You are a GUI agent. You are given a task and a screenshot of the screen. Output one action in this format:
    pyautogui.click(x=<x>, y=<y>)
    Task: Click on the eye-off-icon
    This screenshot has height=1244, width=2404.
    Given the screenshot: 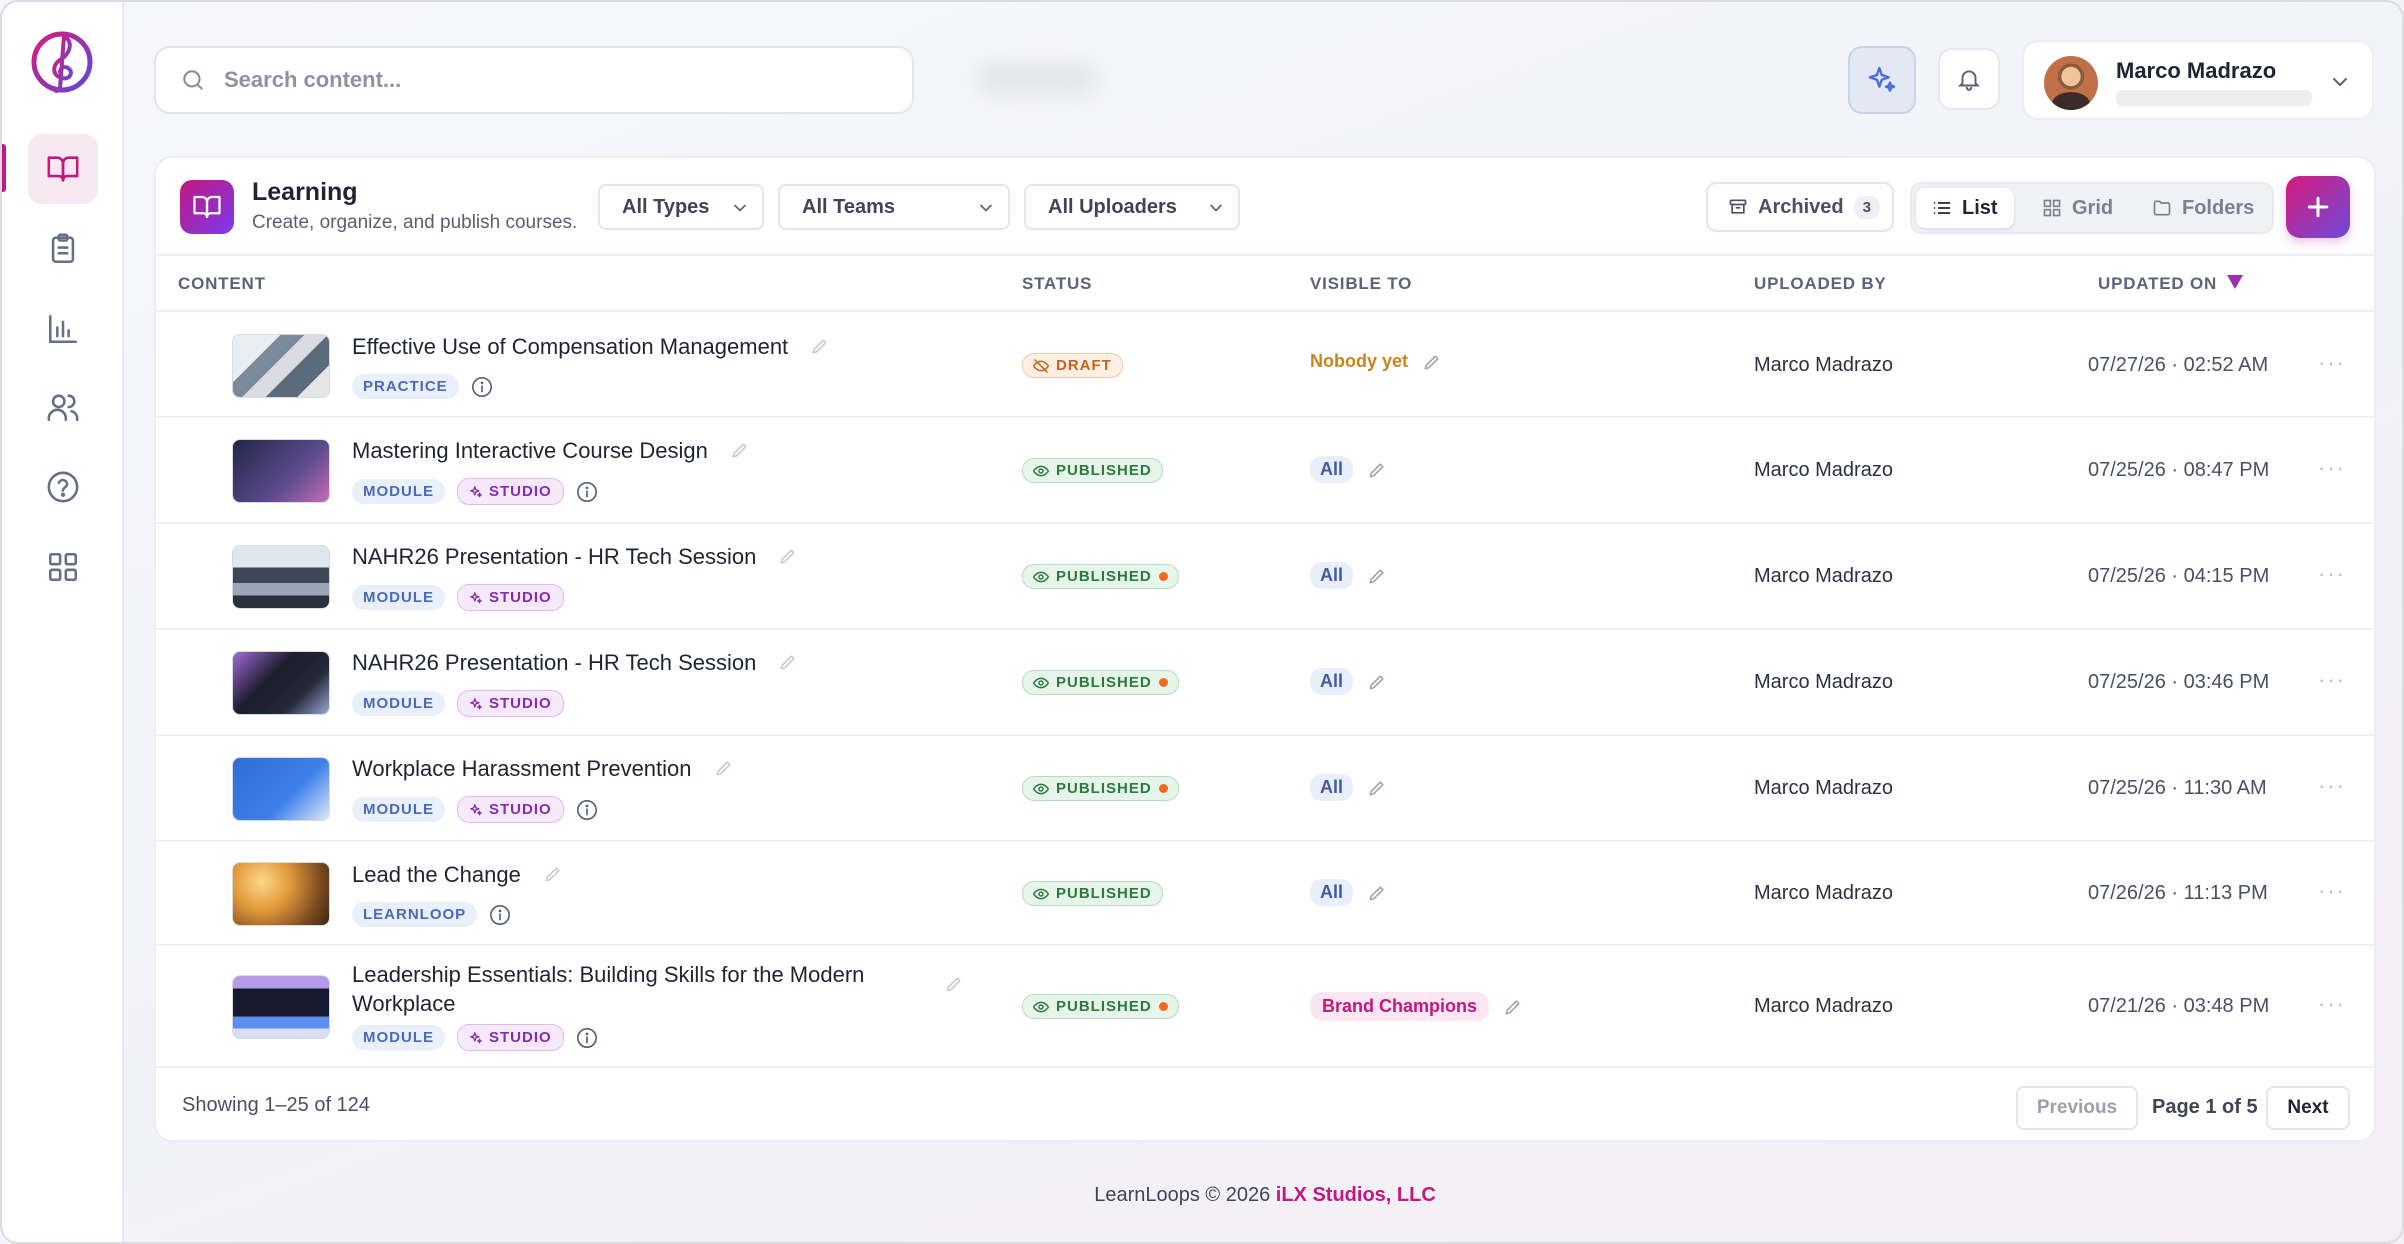 What is the action you would take?
    pyautogui.click(x=1041, y=366)
    